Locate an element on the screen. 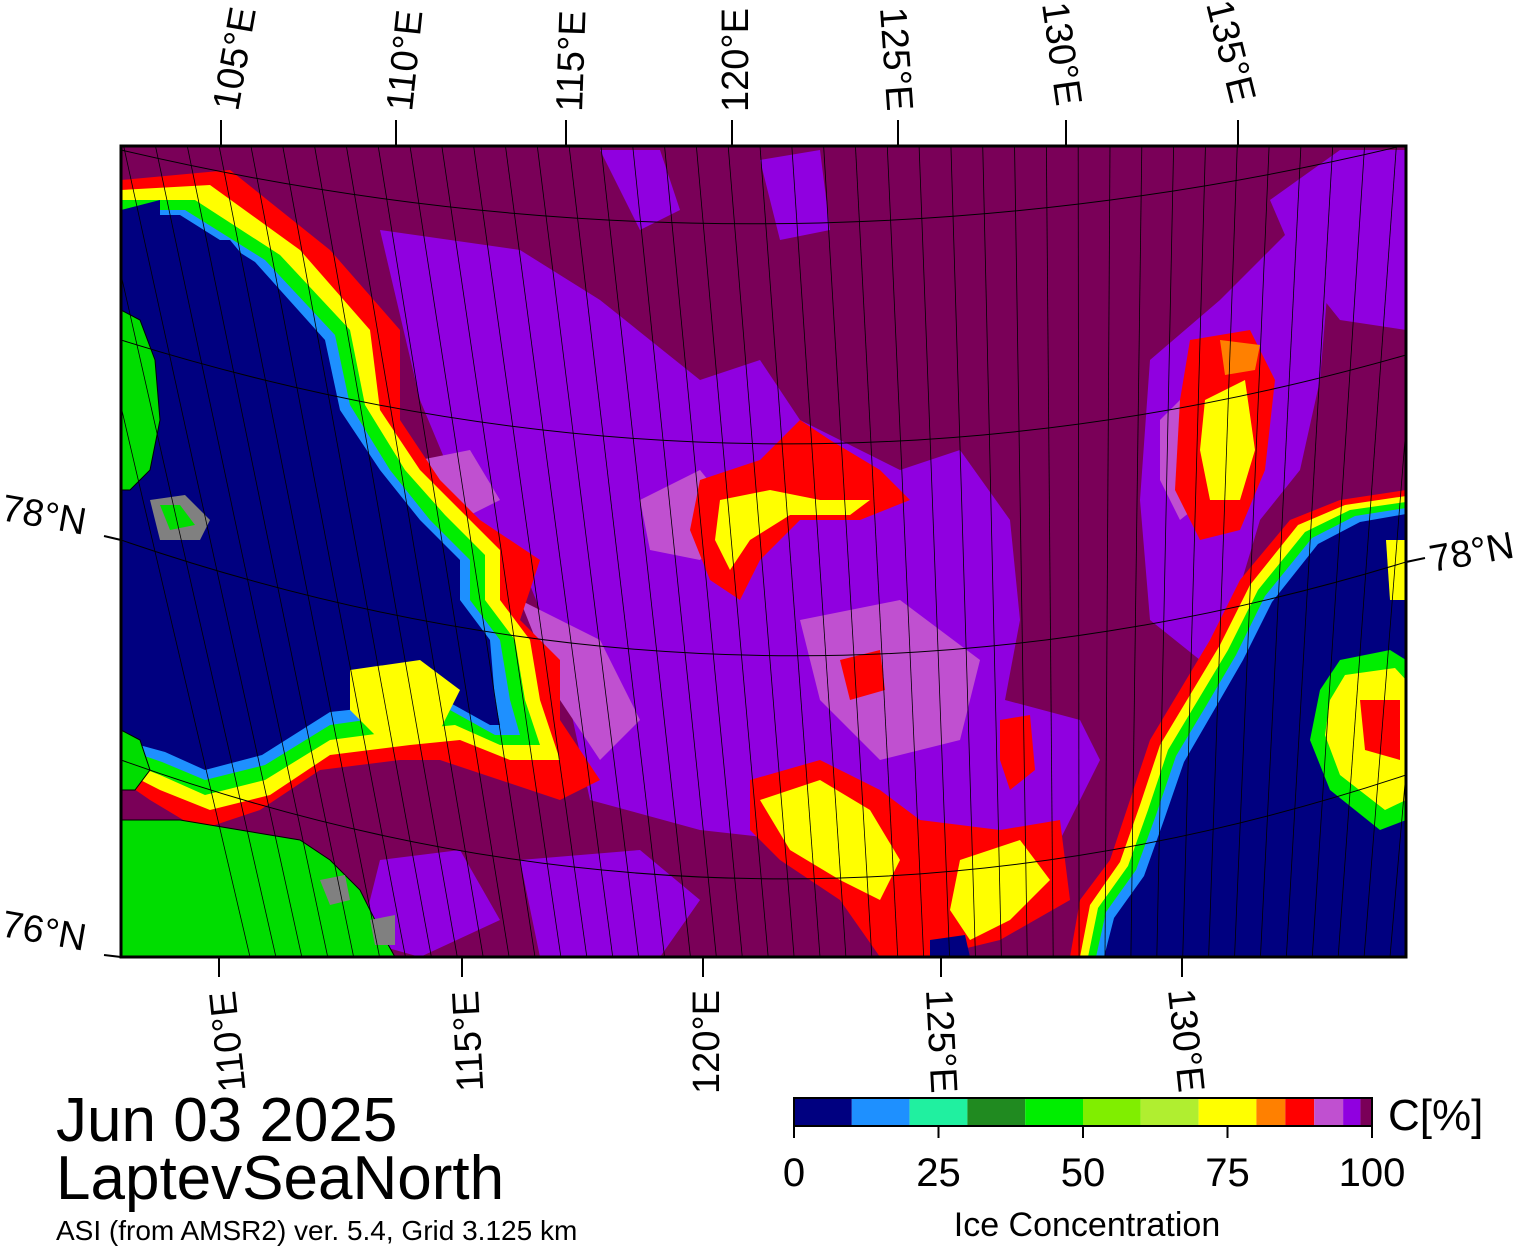 This screenshot has height=1250, width=1528. open-water-south is located at coordinates (950, 946).